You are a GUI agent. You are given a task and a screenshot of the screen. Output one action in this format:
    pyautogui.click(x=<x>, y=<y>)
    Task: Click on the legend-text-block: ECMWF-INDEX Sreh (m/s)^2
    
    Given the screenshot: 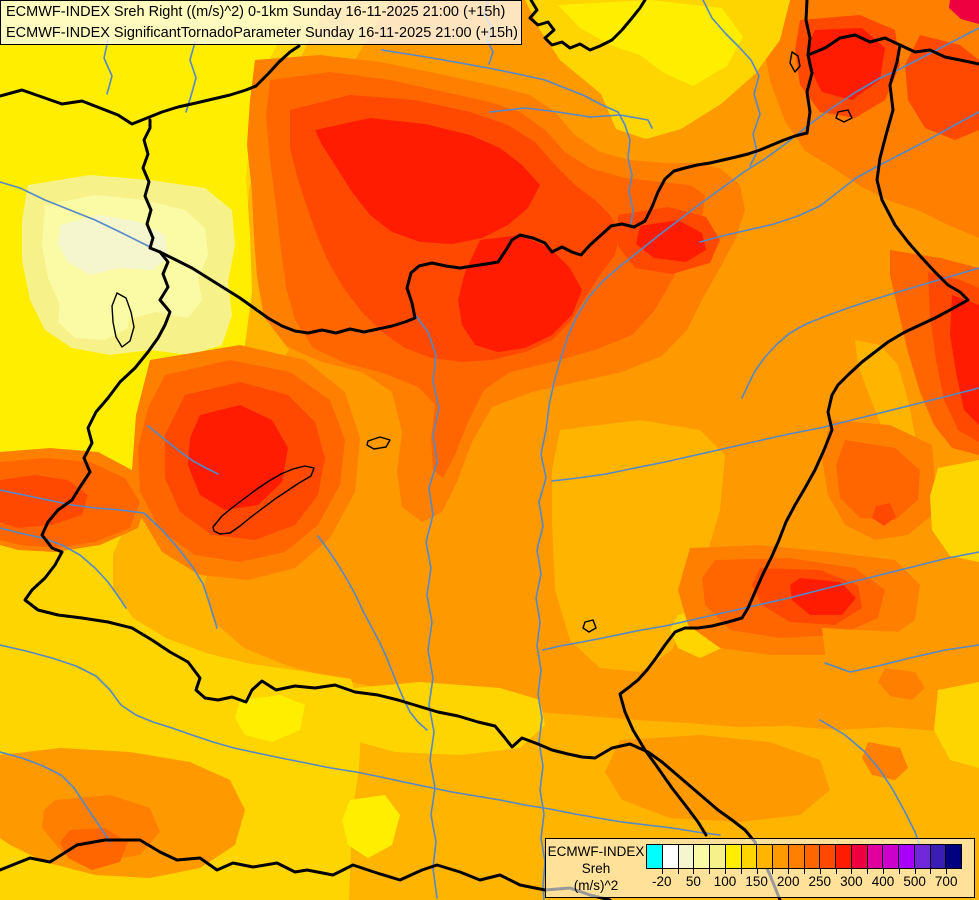 What is the action you would take?
    pyautogui.click(x=596, y=868)
    